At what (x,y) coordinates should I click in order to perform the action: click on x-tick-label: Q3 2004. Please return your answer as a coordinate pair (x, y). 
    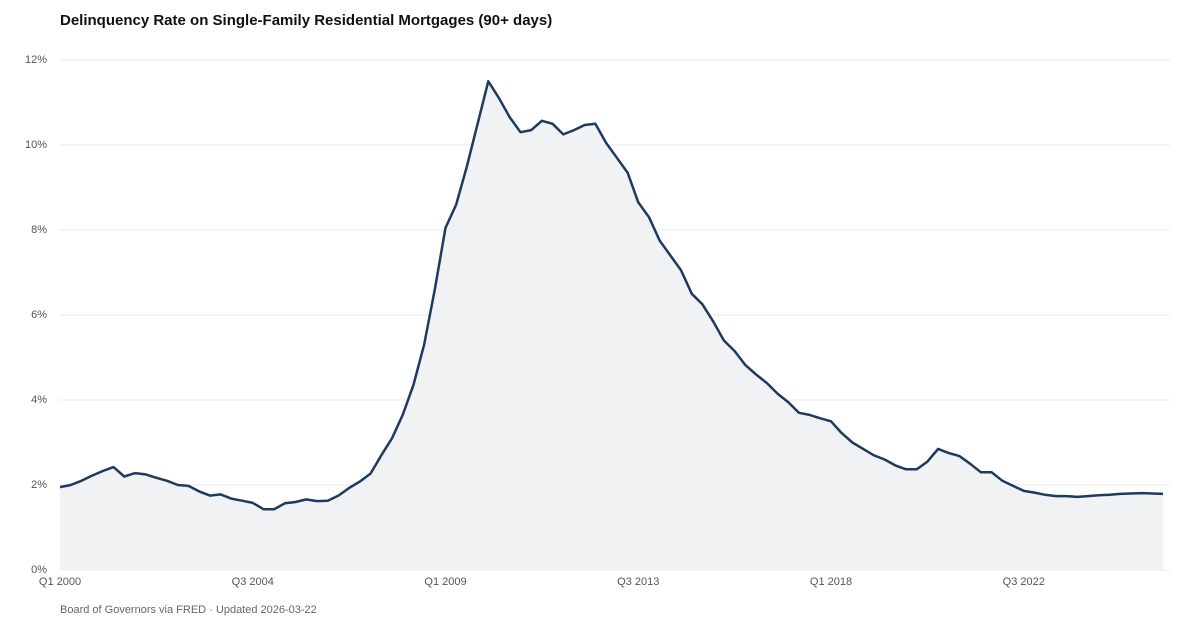
    Looking at the image, I should click on (253, 582).